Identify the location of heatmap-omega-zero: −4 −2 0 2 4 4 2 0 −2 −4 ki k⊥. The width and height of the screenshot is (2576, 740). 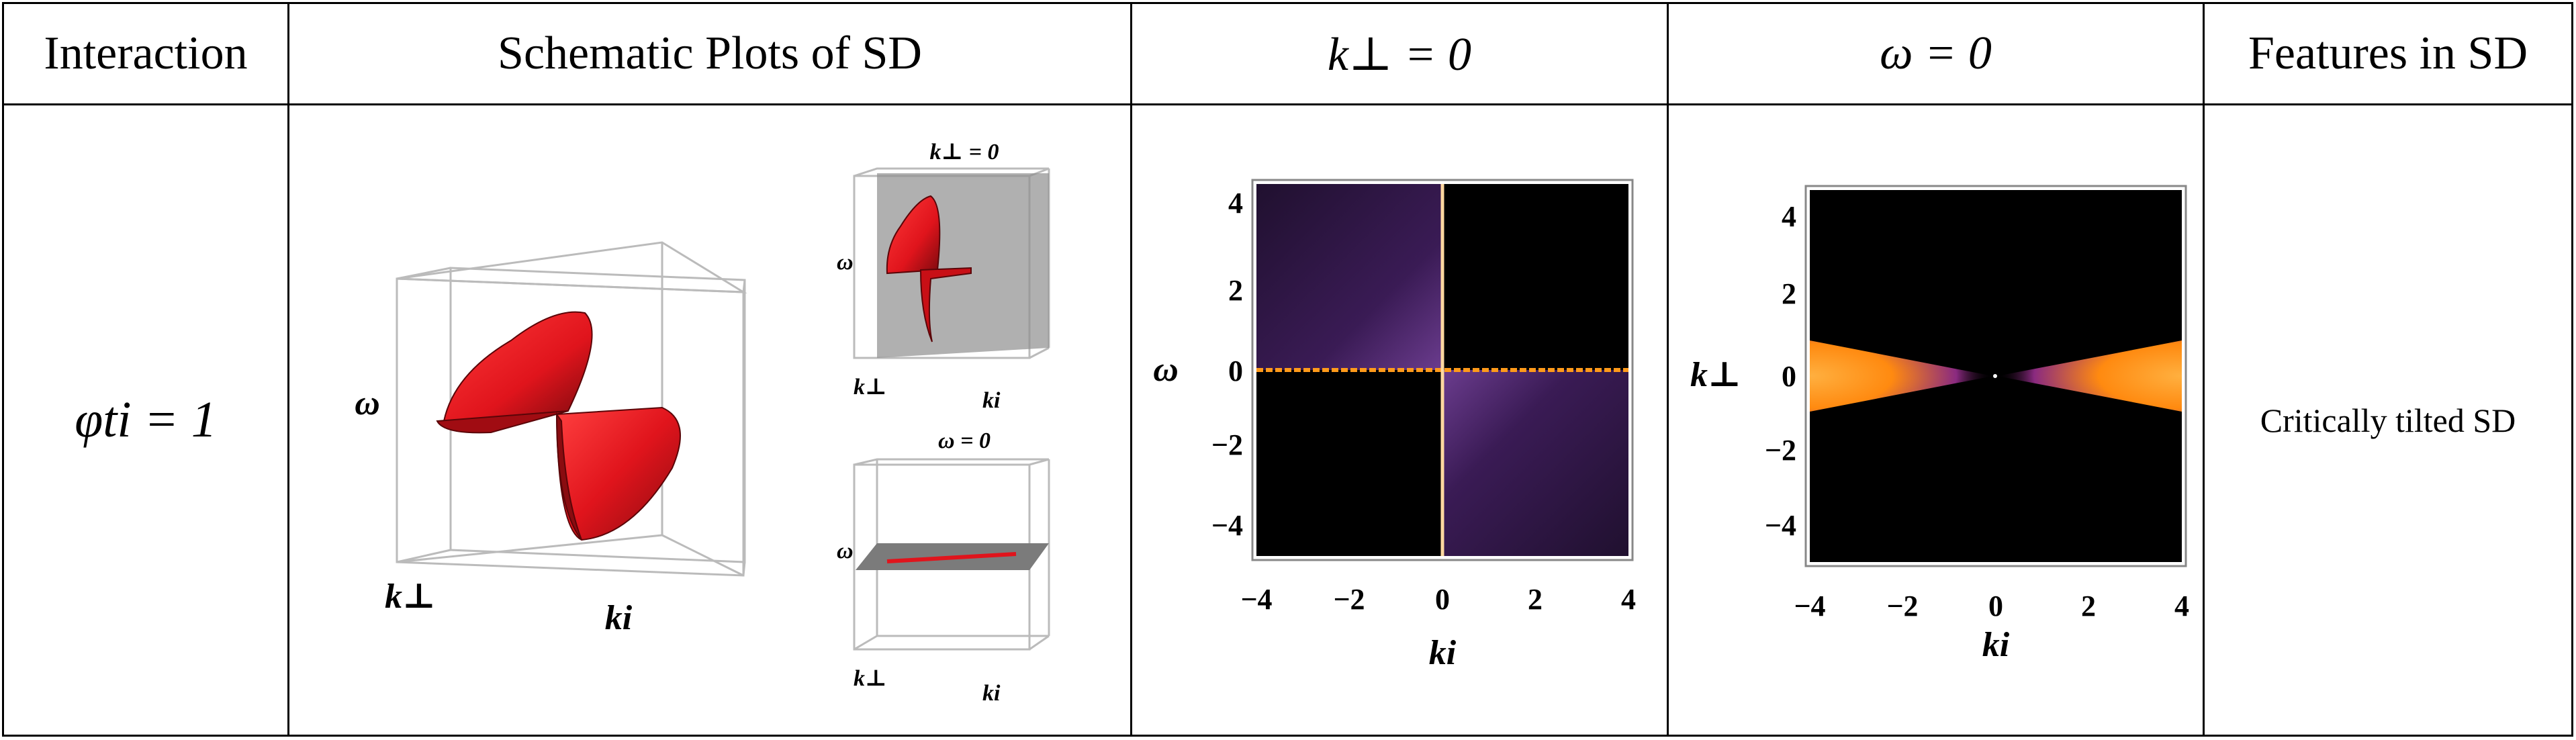
(1939, 424).